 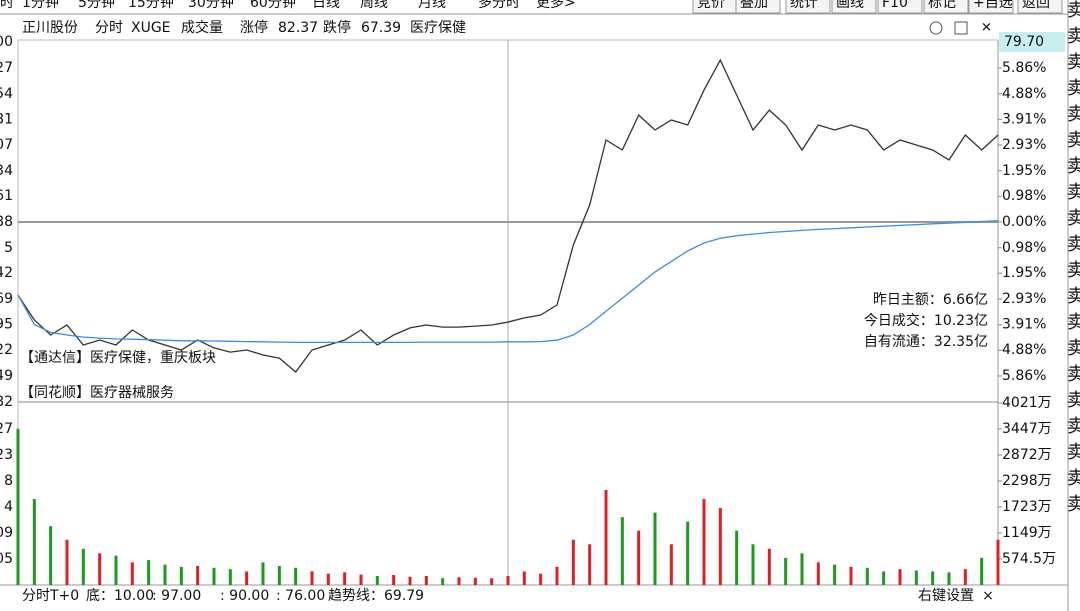 I want to click on header-limit-down: 67.39, so click(x=381, y=28).